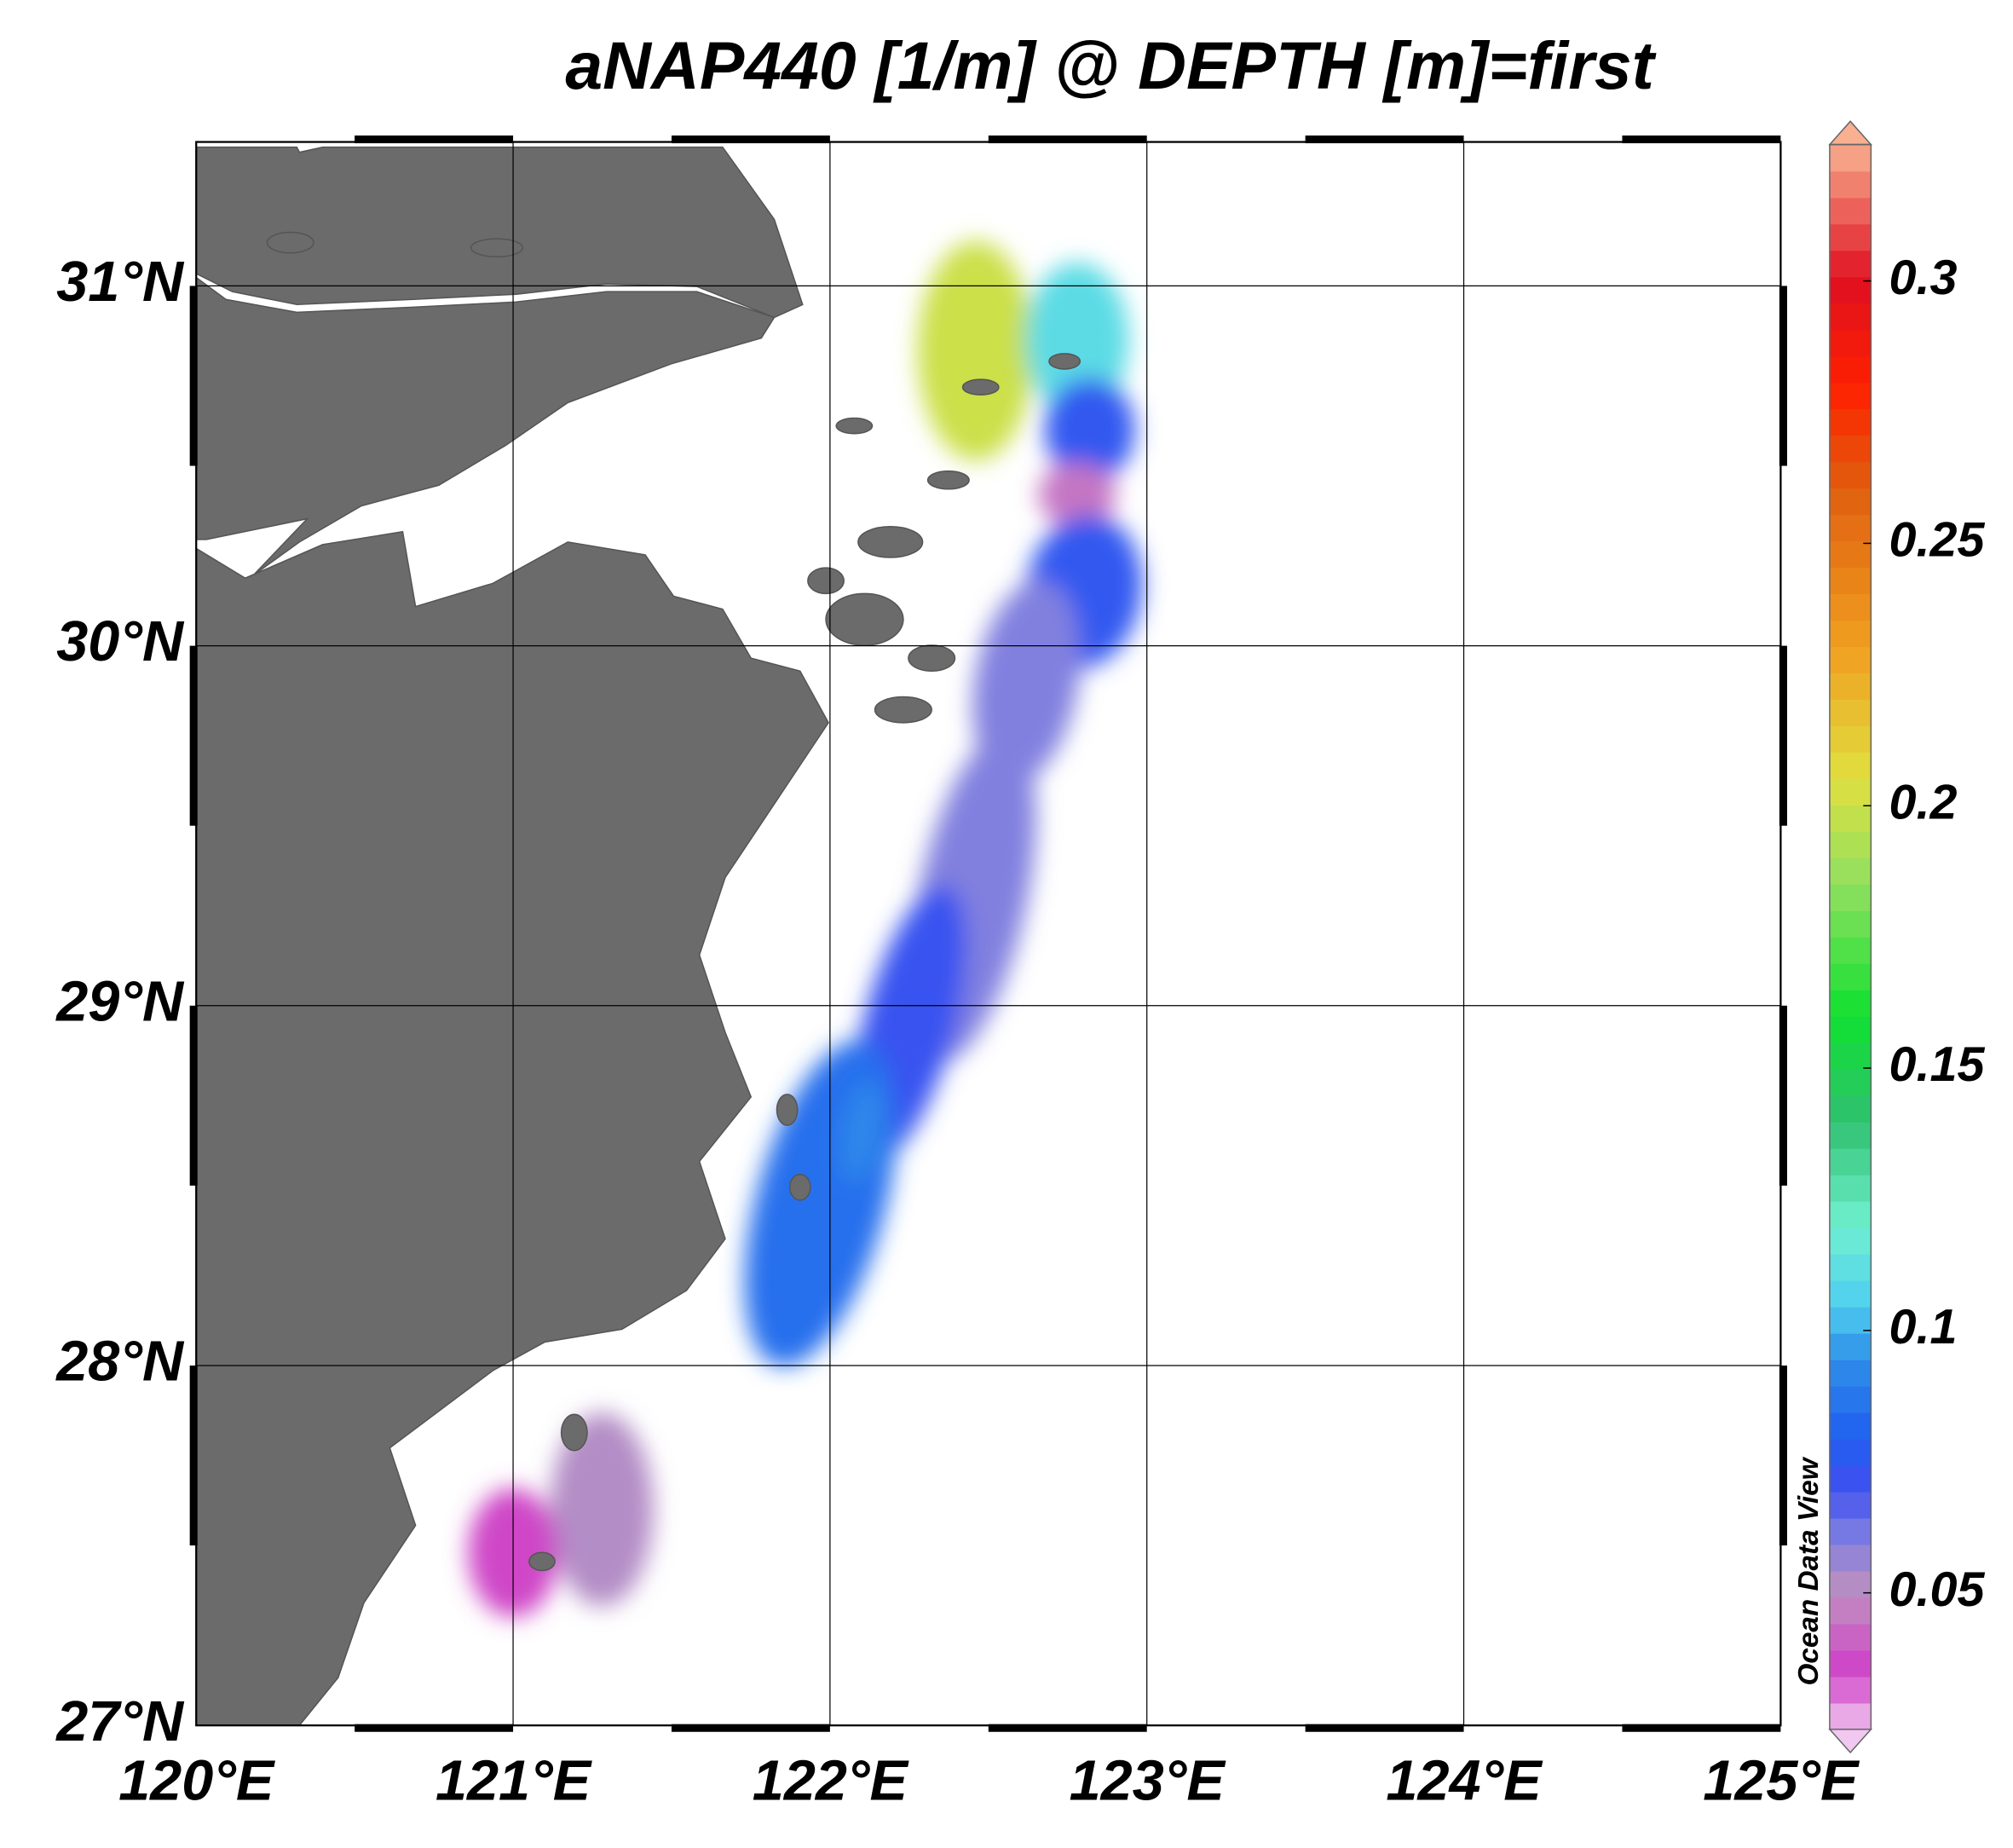  I want to click on colorbar: 0.05 0.1 0.15 0.2 0.25 0.3, so click(1907, 937).